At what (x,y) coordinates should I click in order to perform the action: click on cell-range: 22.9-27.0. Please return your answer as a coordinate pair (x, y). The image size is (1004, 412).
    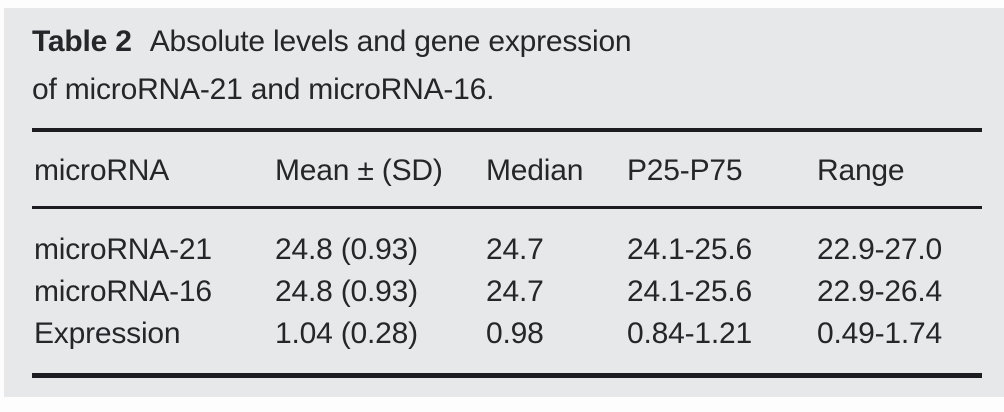
    Looking at the image, I should click on (879, 249).